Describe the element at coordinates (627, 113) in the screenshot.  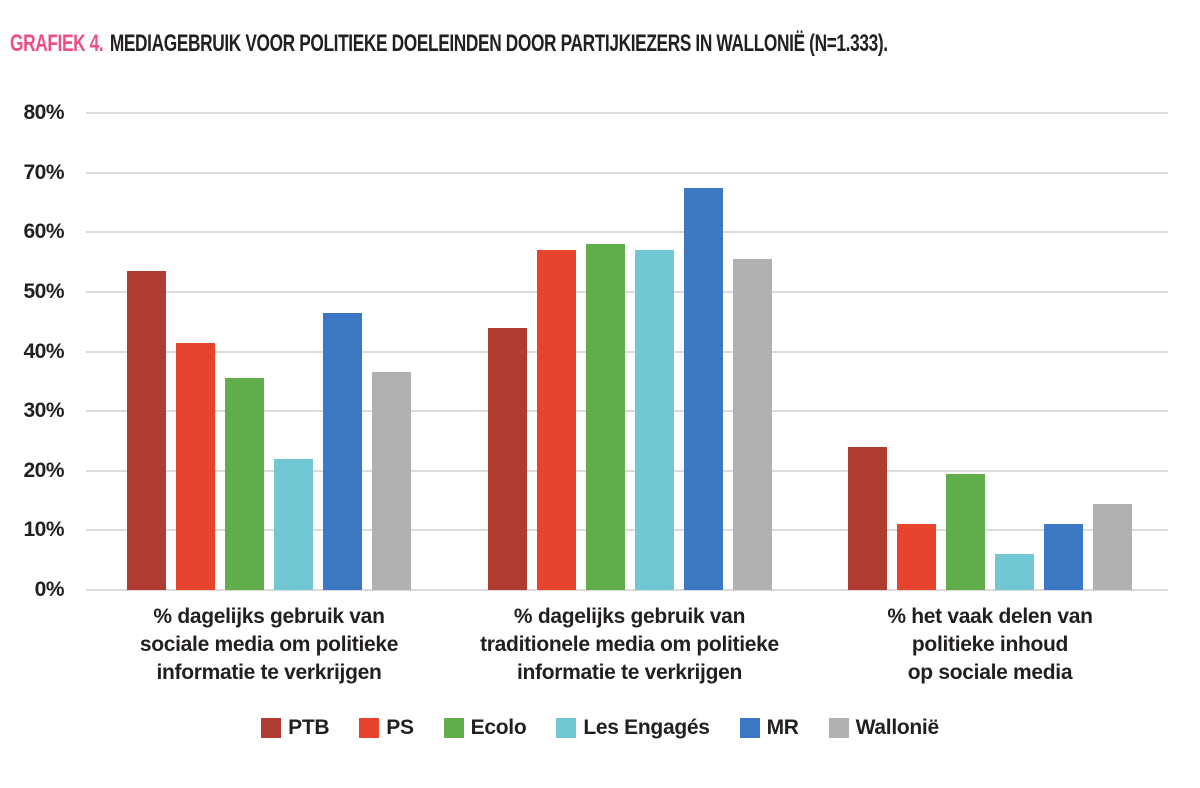
I see `gridline-80%` at that location.